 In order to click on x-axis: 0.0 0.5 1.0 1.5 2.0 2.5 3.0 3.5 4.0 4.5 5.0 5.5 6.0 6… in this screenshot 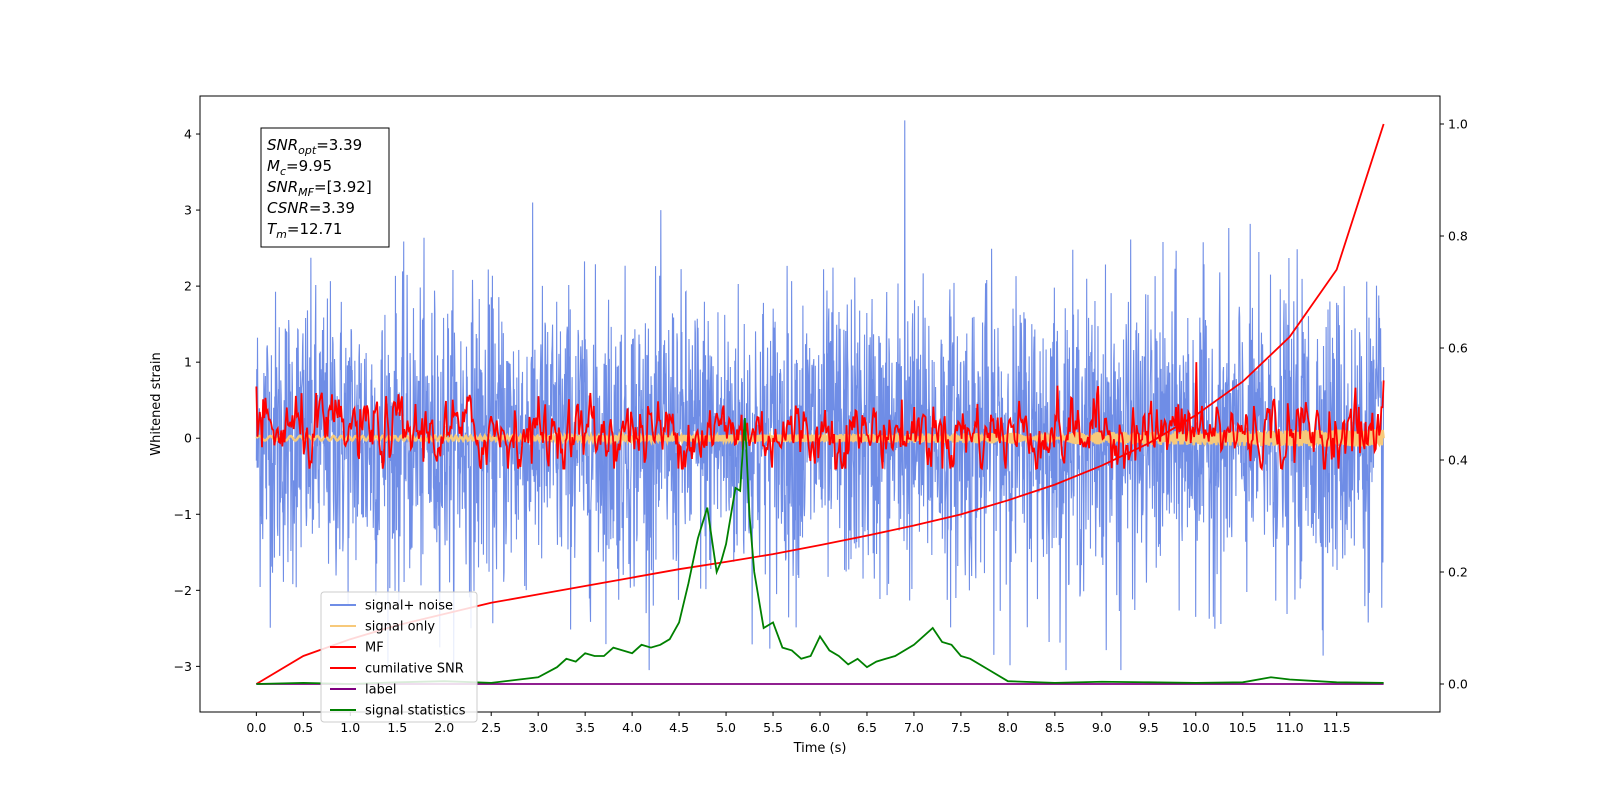, I will do `click(798, 723)`.